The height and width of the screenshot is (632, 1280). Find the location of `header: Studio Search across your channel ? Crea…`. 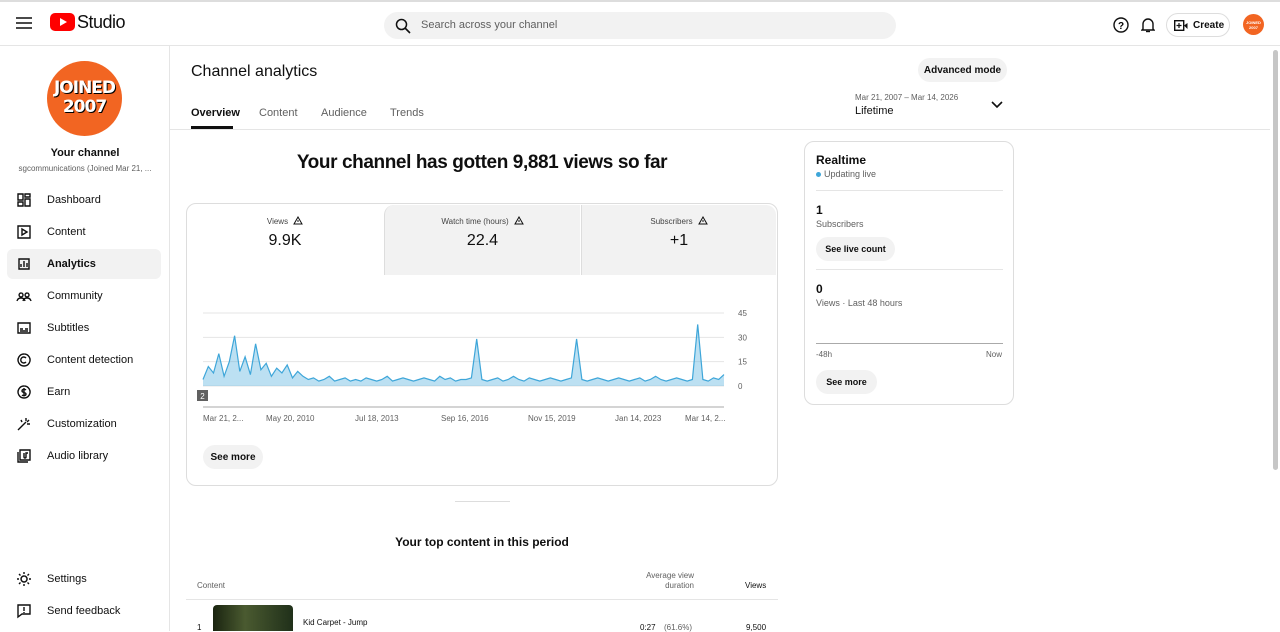

header: Studio Search across your channel ? Crea… is located at coordinates (640, 23).